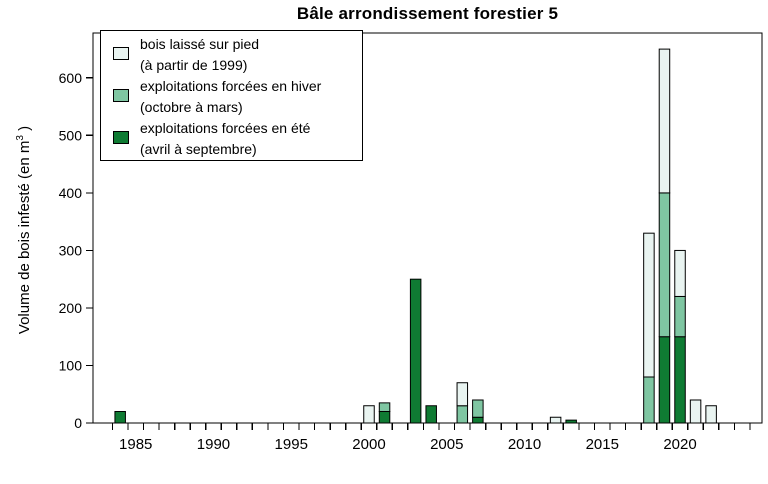 Image resolution: width=768 pixels, height=484 pixels. I want to click on x-tick-label: 2000, so click(368, 444).